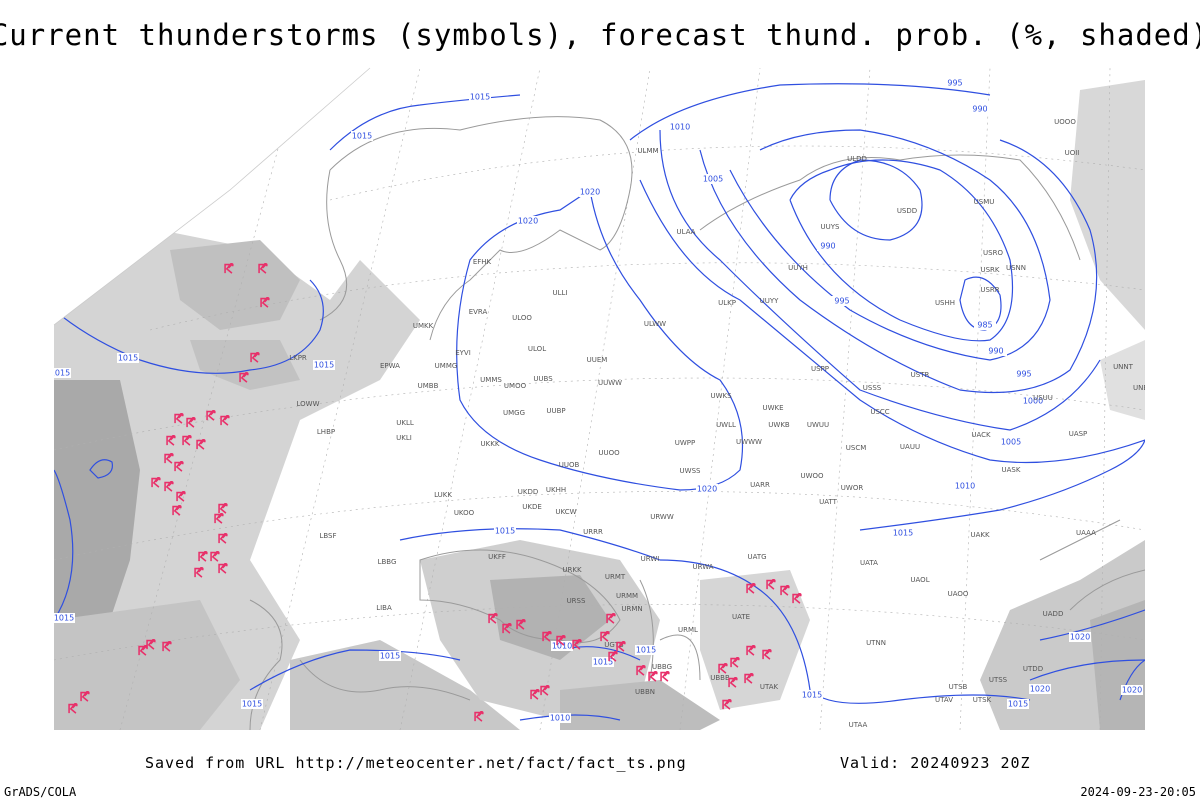 Image resolution: width=1200 pixels, height=800 pixels. What do you see at coordinates (327, 536) in the screenshot?
I see `station-label: LBSF` at bounding box center [327, 536].